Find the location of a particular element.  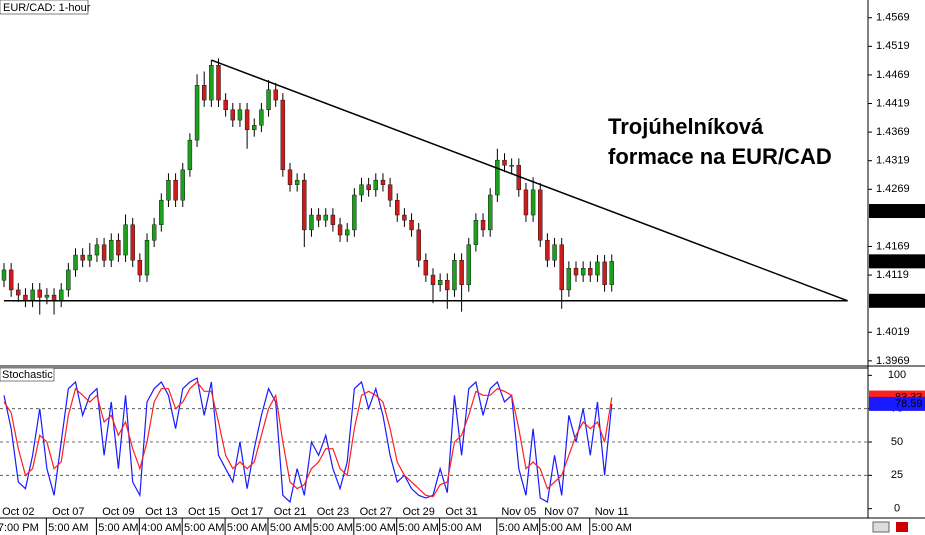

x-tick-label: Nov 07 is located at coordinates (561, 512).